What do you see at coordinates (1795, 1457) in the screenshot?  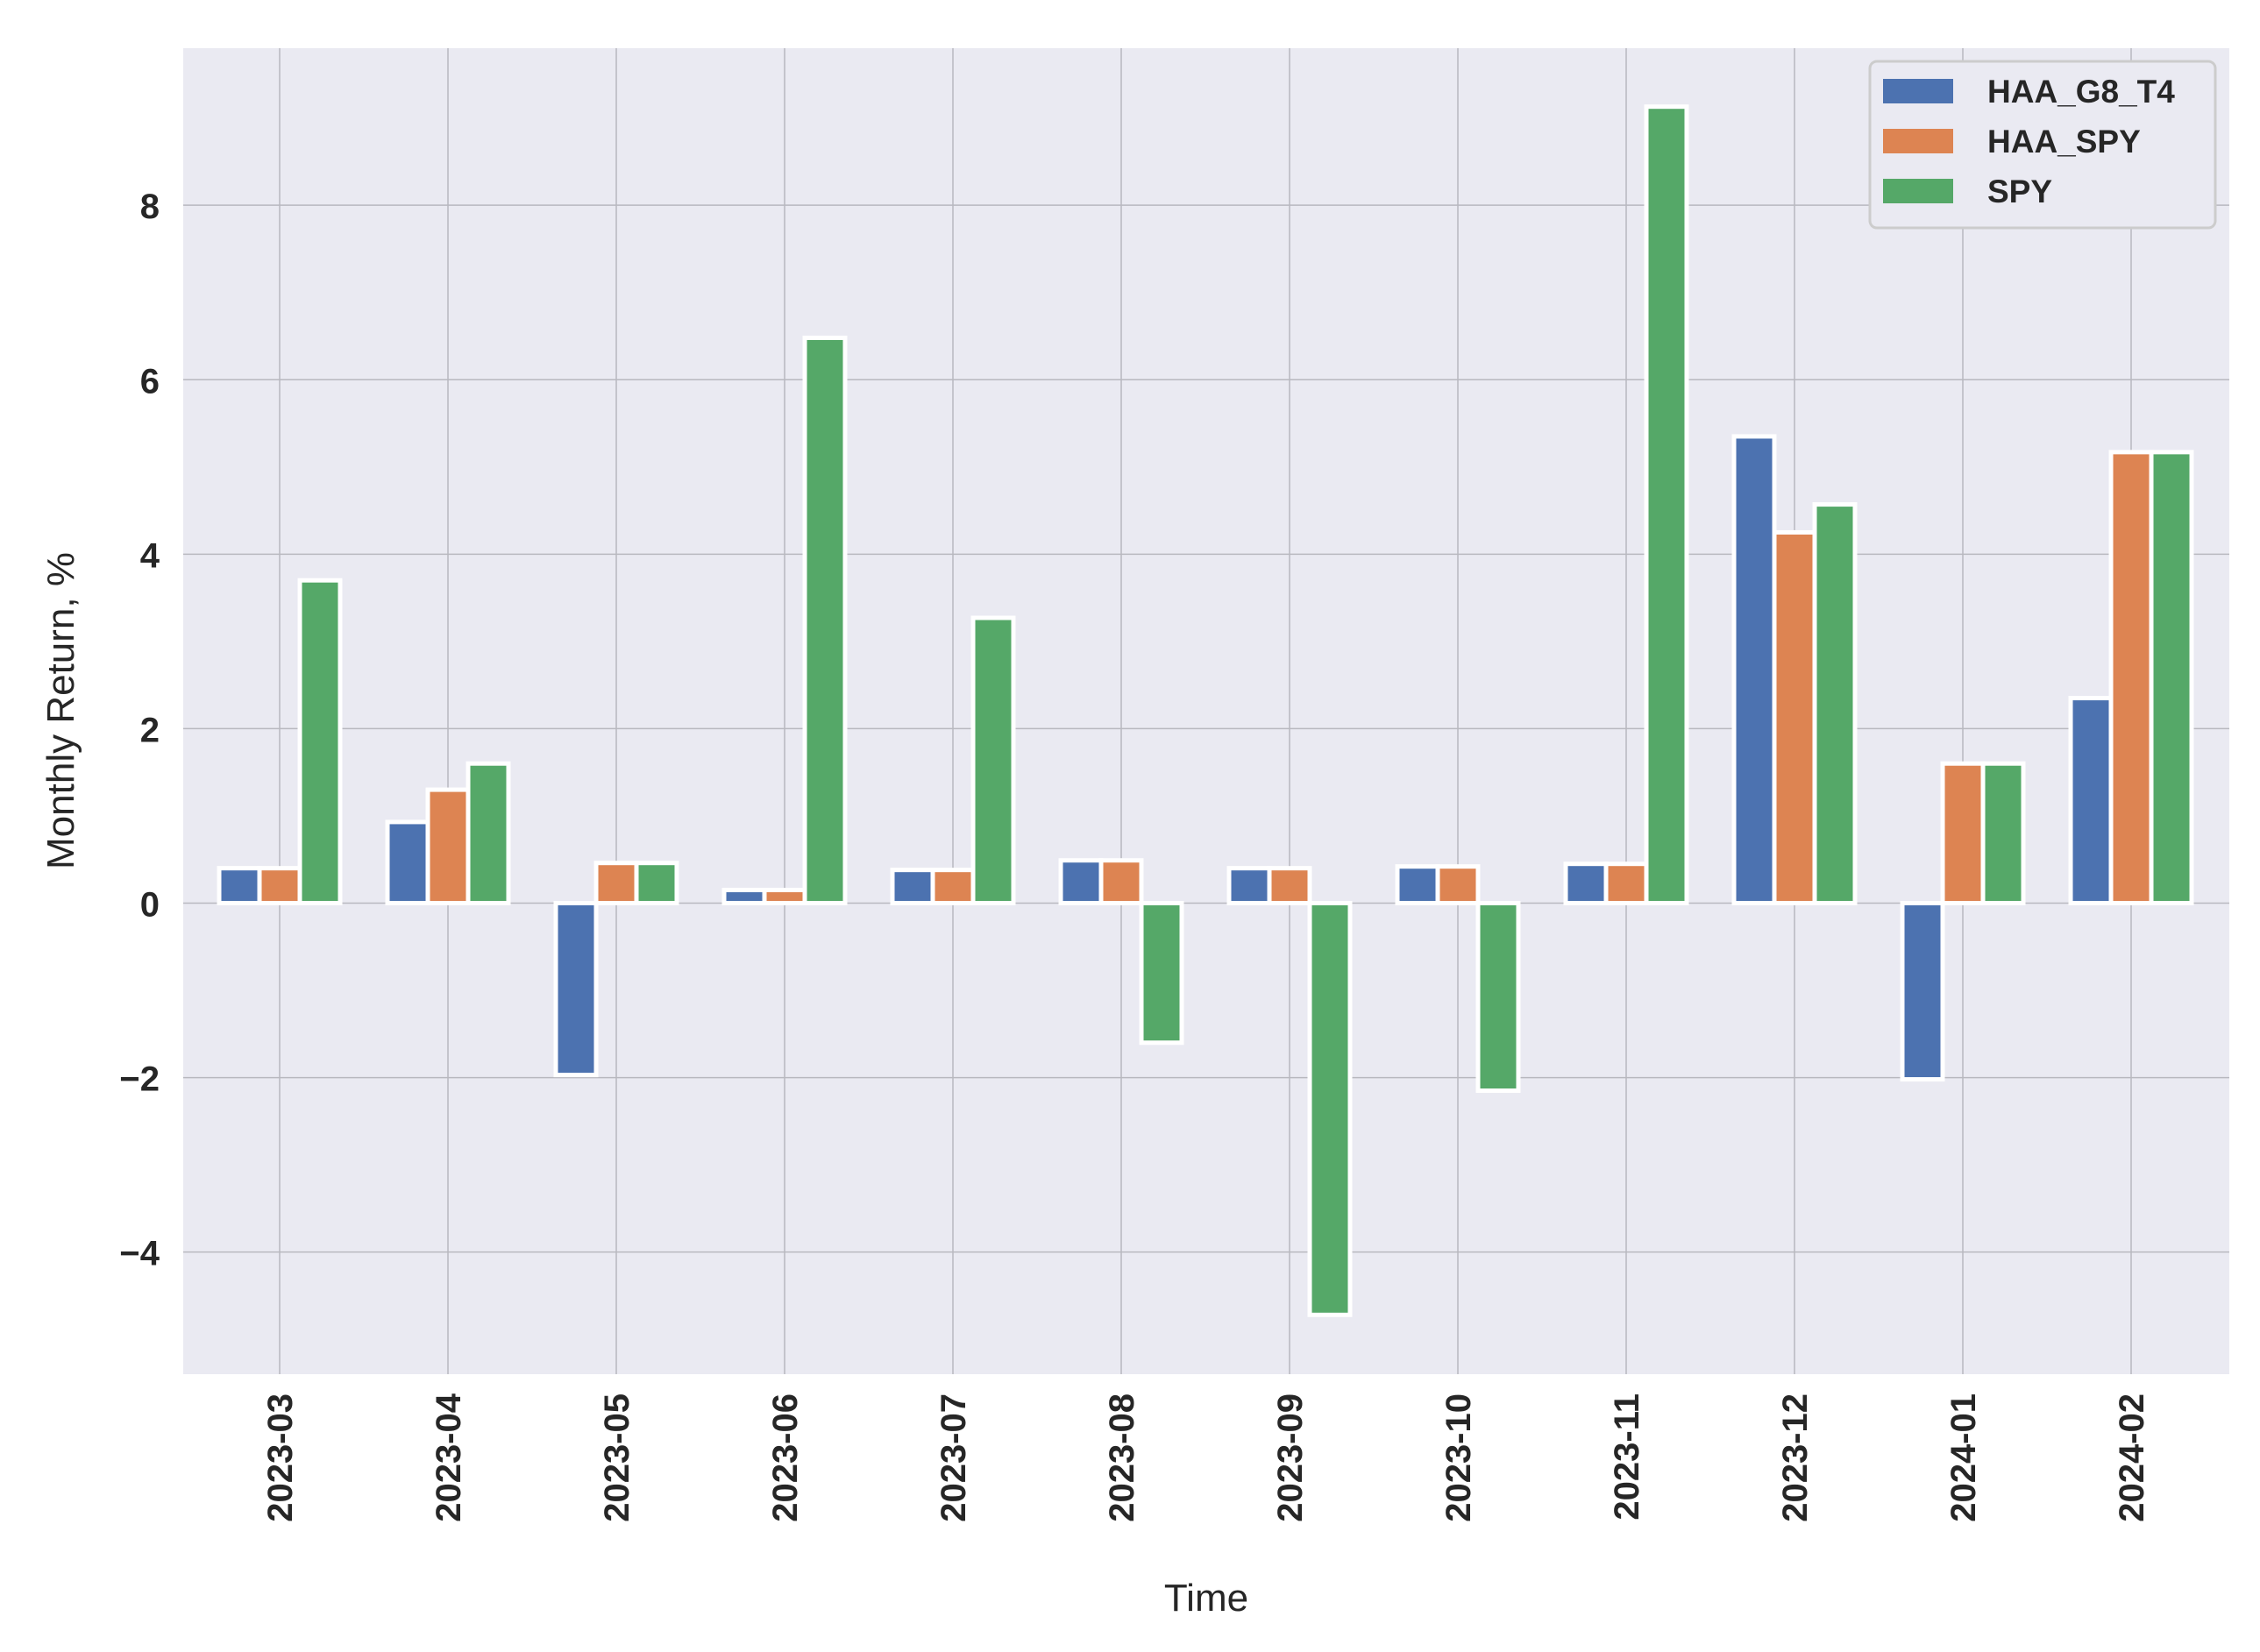 I see `x-tick-label: 2023-12` at bounding box center [1795, 1457].